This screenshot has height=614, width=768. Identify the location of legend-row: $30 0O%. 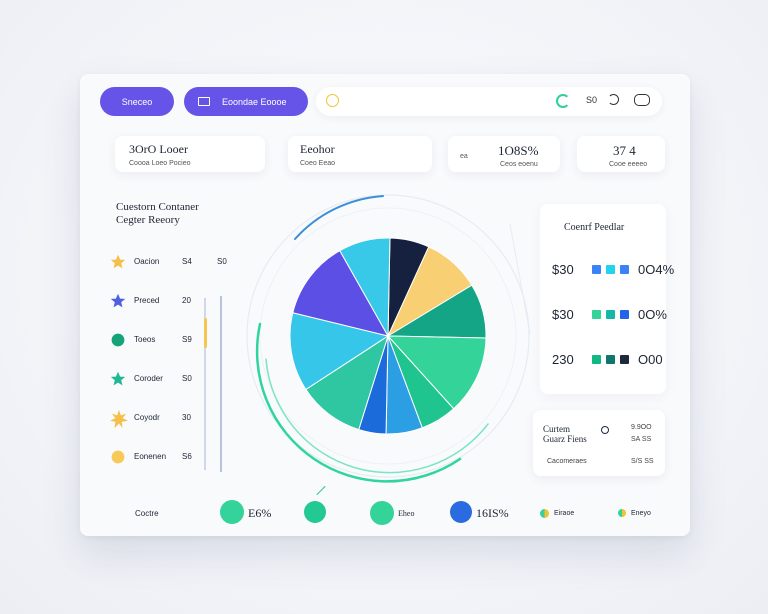
(610, 315).